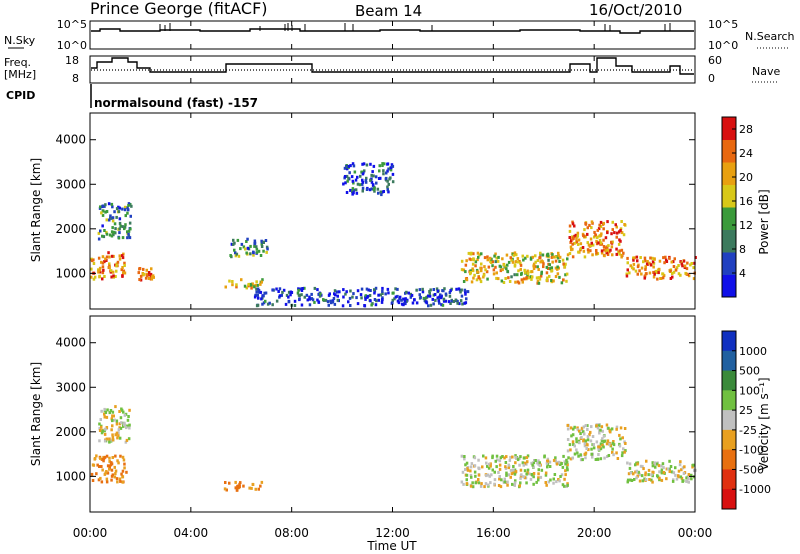  Describe the element at coordinates (249, 248) in the screenshot. I see `power-echo-region` at that location.